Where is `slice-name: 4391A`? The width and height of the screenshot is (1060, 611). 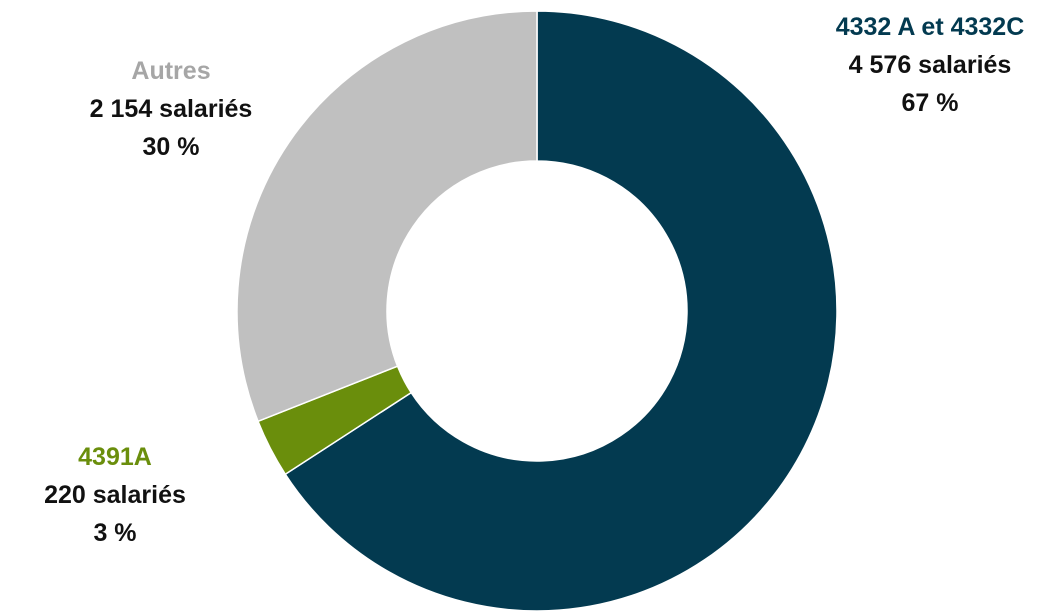 slice-name: 4391A is located at coordinates (115, 457).